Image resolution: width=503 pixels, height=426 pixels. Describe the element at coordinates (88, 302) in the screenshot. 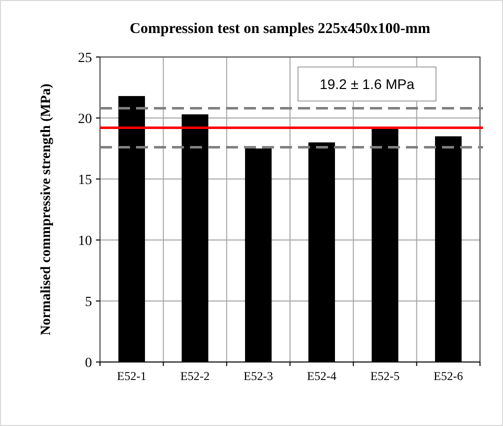

I see `y-tick-label: 5` at that location.